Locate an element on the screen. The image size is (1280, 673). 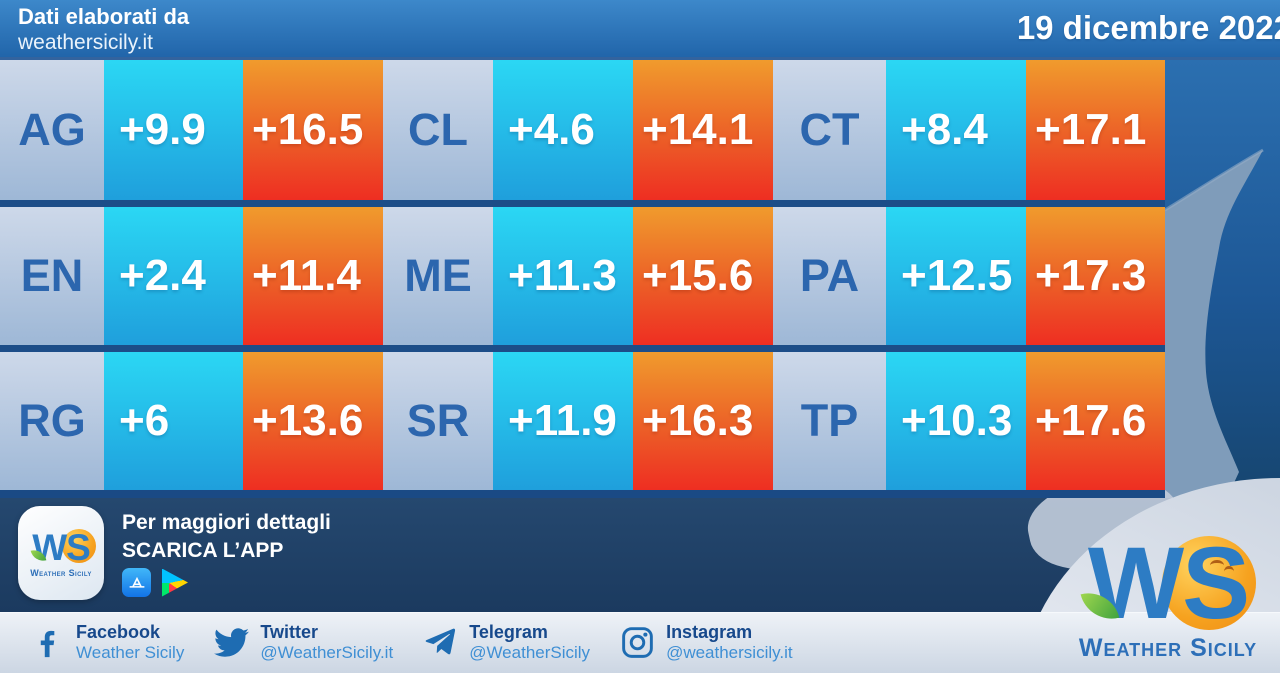
promo-line-2: SCARICA L’APP is located at coordinates (203, 550).